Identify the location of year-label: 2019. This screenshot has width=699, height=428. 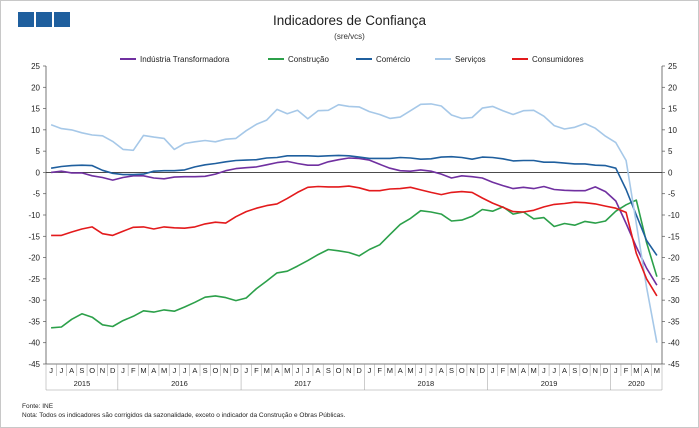
(549, 383).